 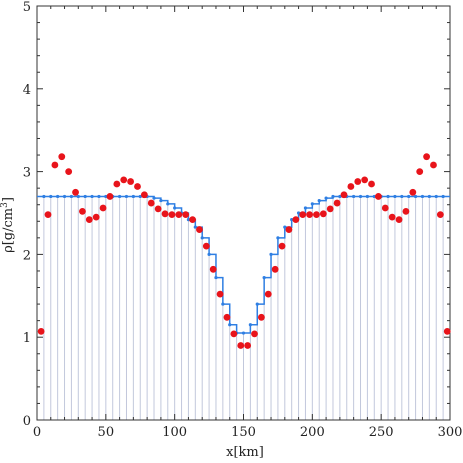 What do you see at coordinates (27, 7) in the screenshot?
I see `y-tick-label: 5` at bounding box center [27, 7].